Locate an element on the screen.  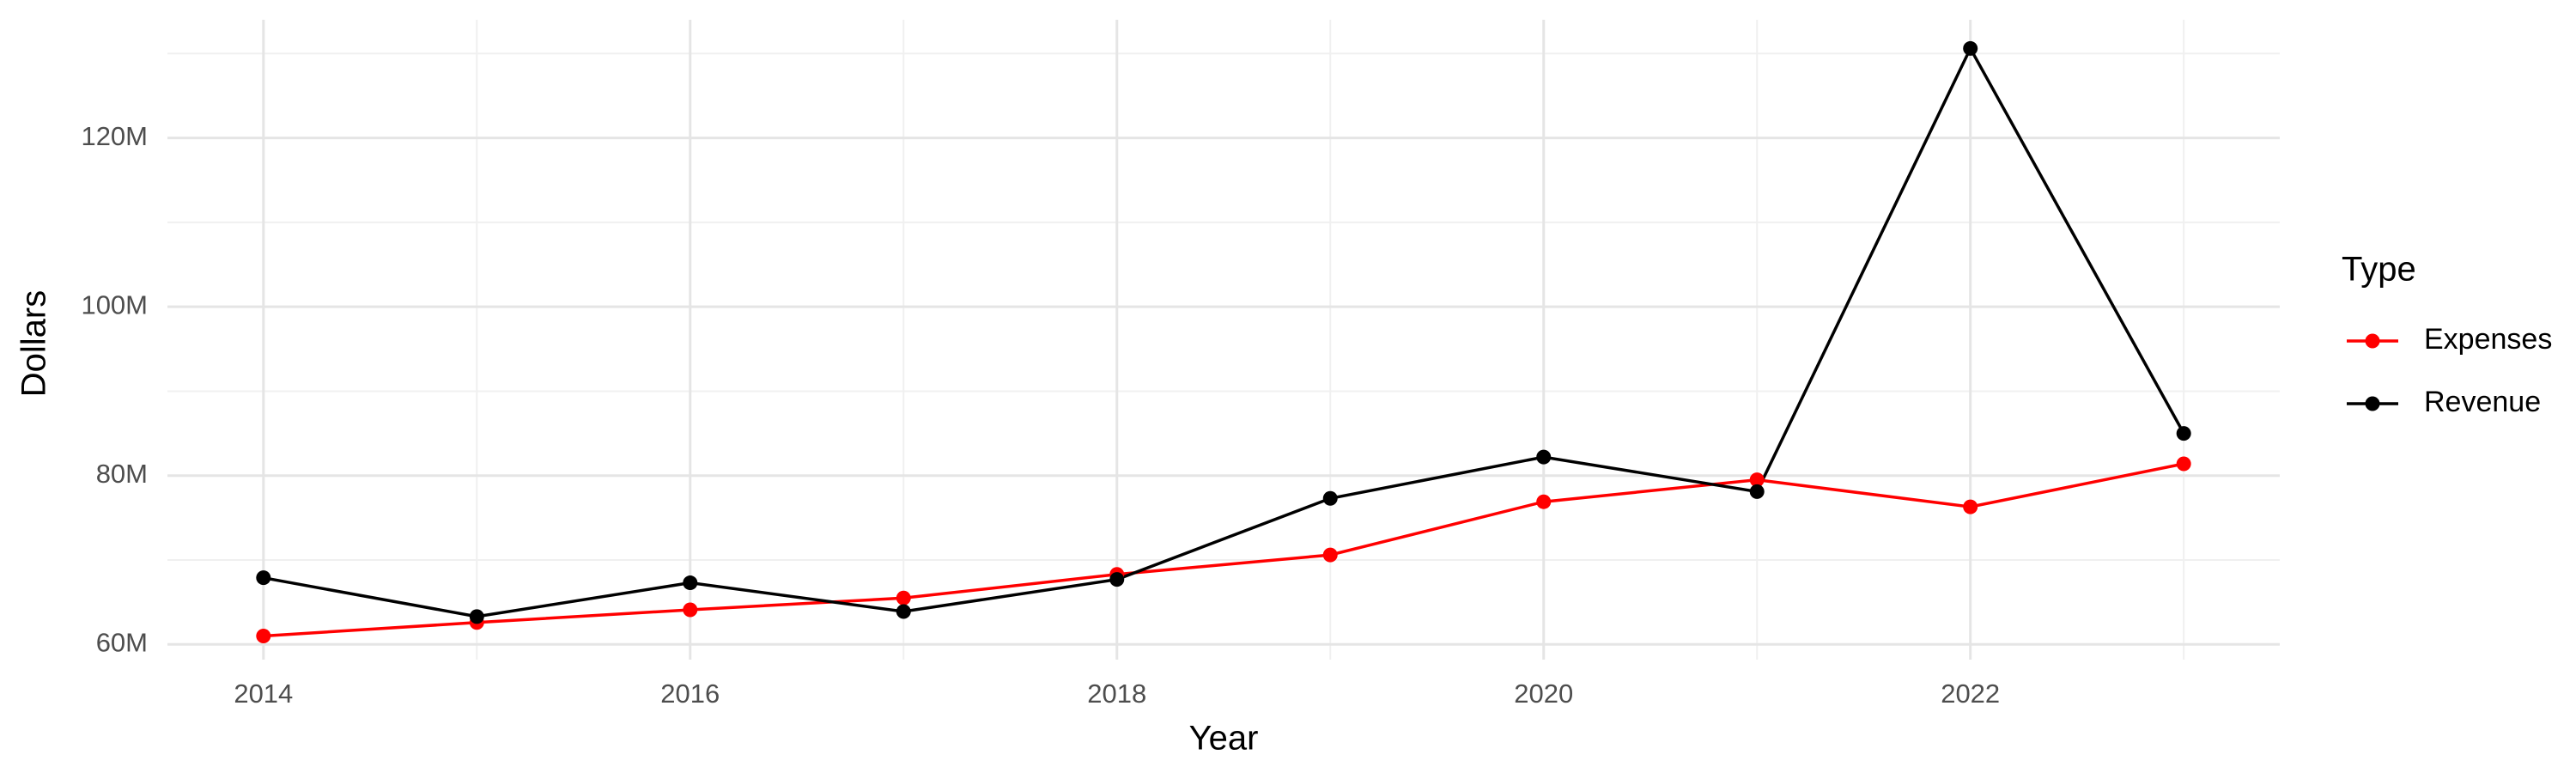
legend-item: Expenses is located at coordinates (2449, 339).